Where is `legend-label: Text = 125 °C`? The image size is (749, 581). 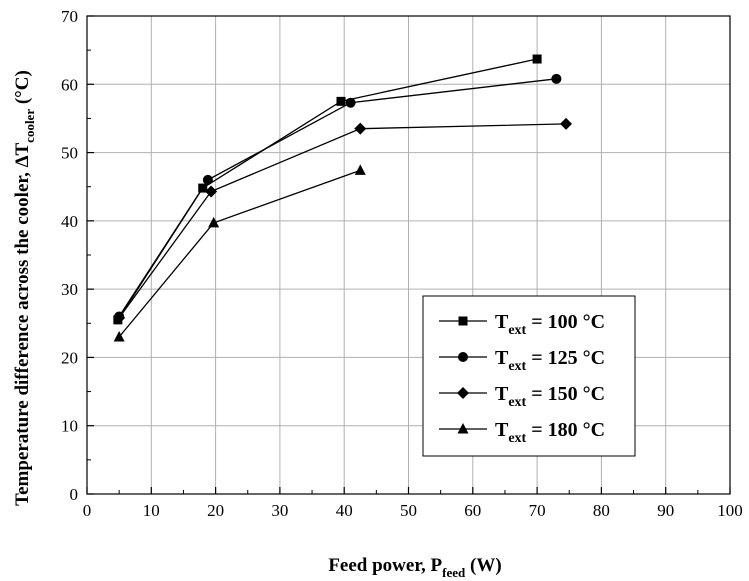 legend-label: Text = 125 °C is located at coordinates (550, 360).